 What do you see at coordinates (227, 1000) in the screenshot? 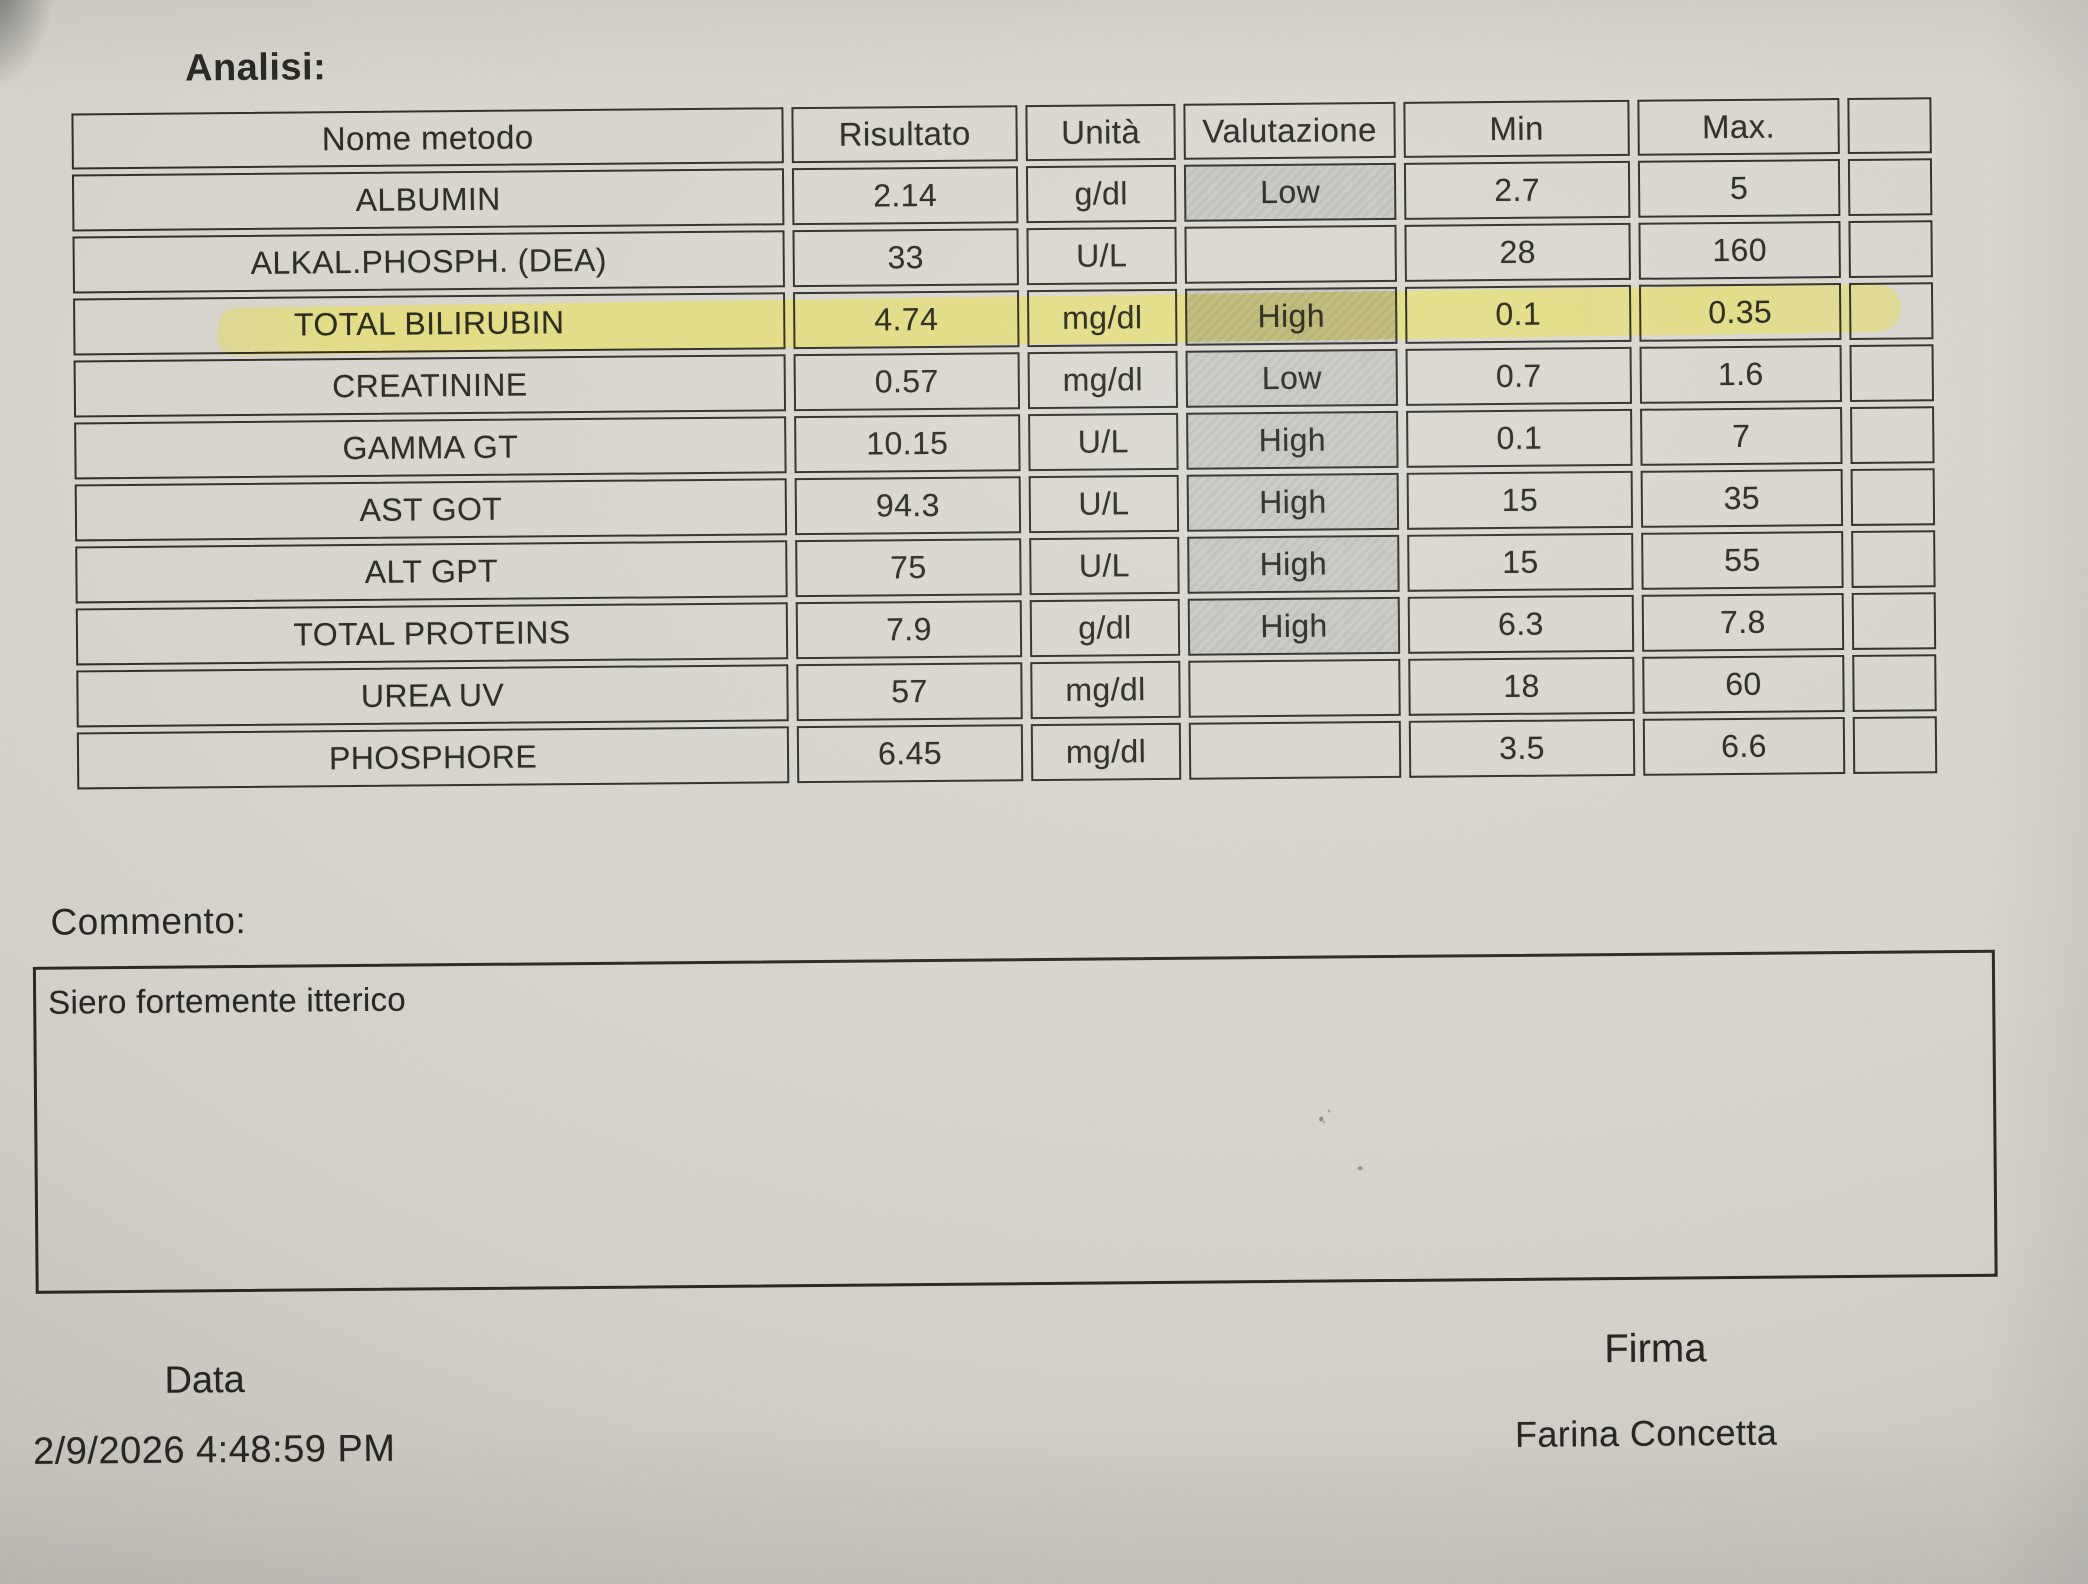
I see `comment-text: Siero fortemente itterico` at bounding box center [227, 1000].